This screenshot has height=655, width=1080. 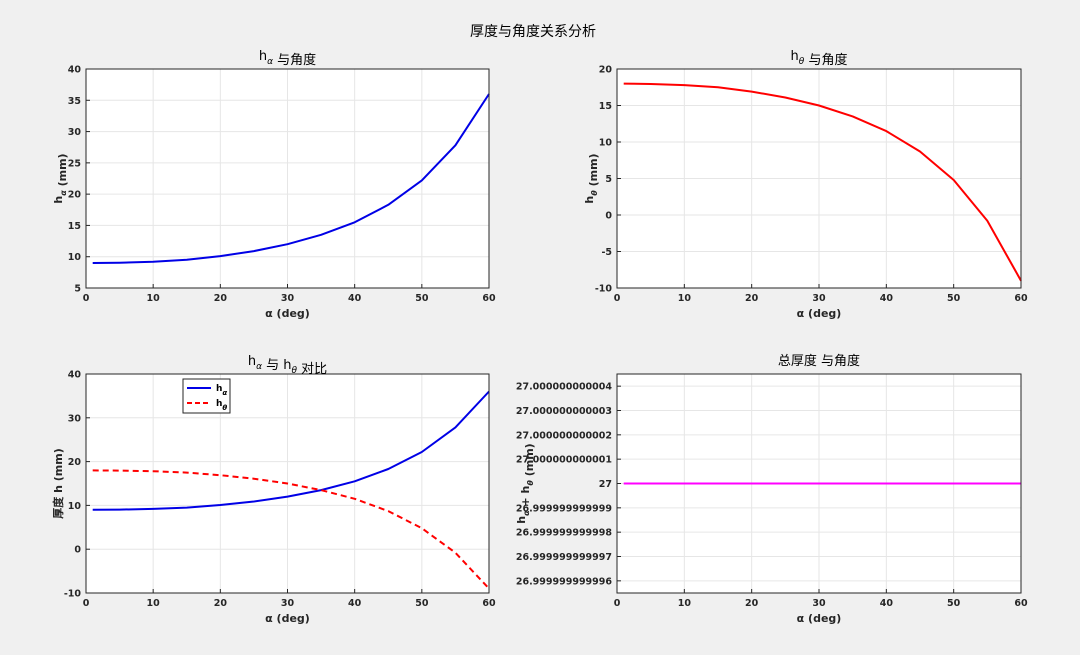 What do you see at coordinates (221, 405) in the screenshot?
I see `legend-label: hθ` at bounding box center [221, 405].